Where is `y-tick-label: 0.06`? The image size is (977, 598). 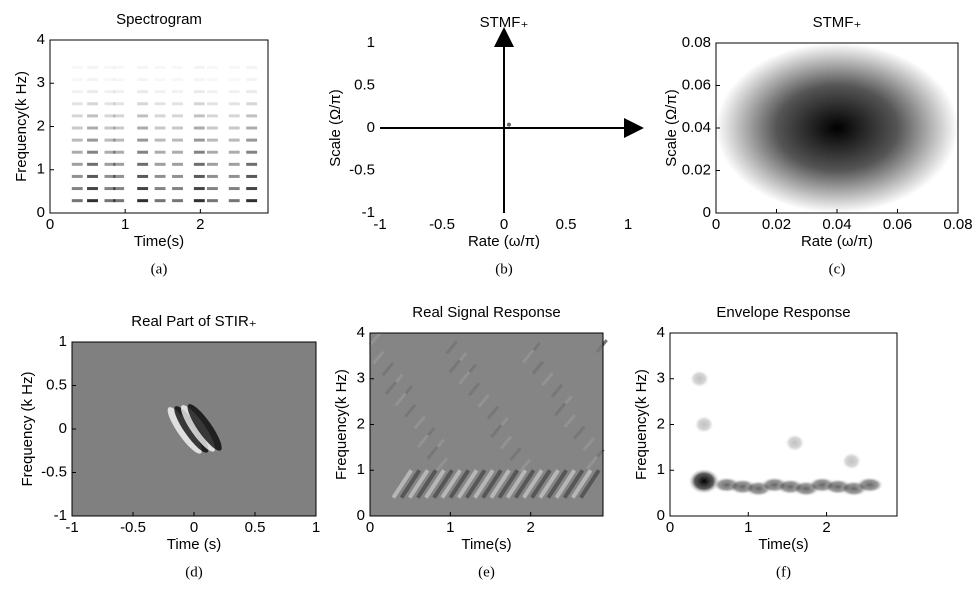 y-tick-label: 0.06 is located at coordinates (696, 84).